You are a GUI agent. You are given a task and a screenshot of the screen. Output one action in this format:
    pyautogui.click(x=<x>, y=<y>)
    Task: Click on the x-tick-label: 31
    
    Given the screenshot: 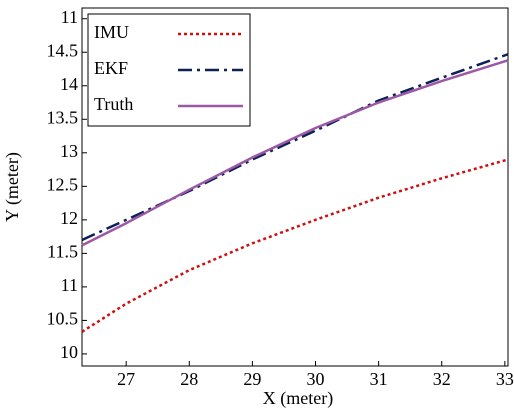 What is the action you would take?
    pyautogui.click(x=379, y=379)
    